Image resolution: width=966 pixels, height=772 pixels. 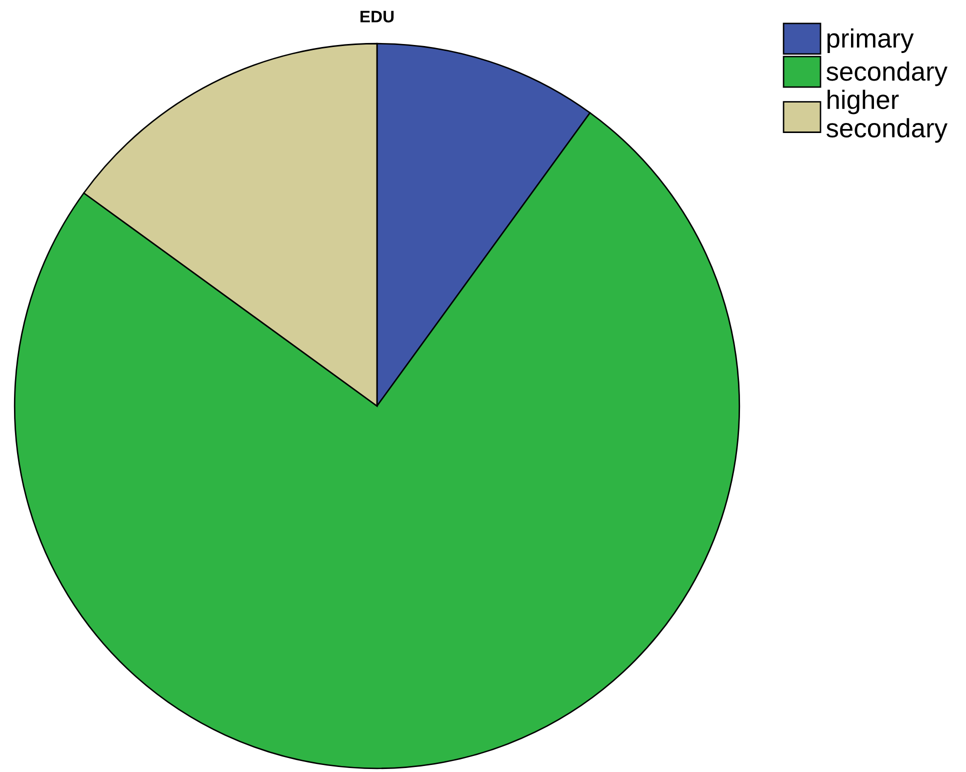 I want to click on chart-title: EDU, so click(x=377, y=16).